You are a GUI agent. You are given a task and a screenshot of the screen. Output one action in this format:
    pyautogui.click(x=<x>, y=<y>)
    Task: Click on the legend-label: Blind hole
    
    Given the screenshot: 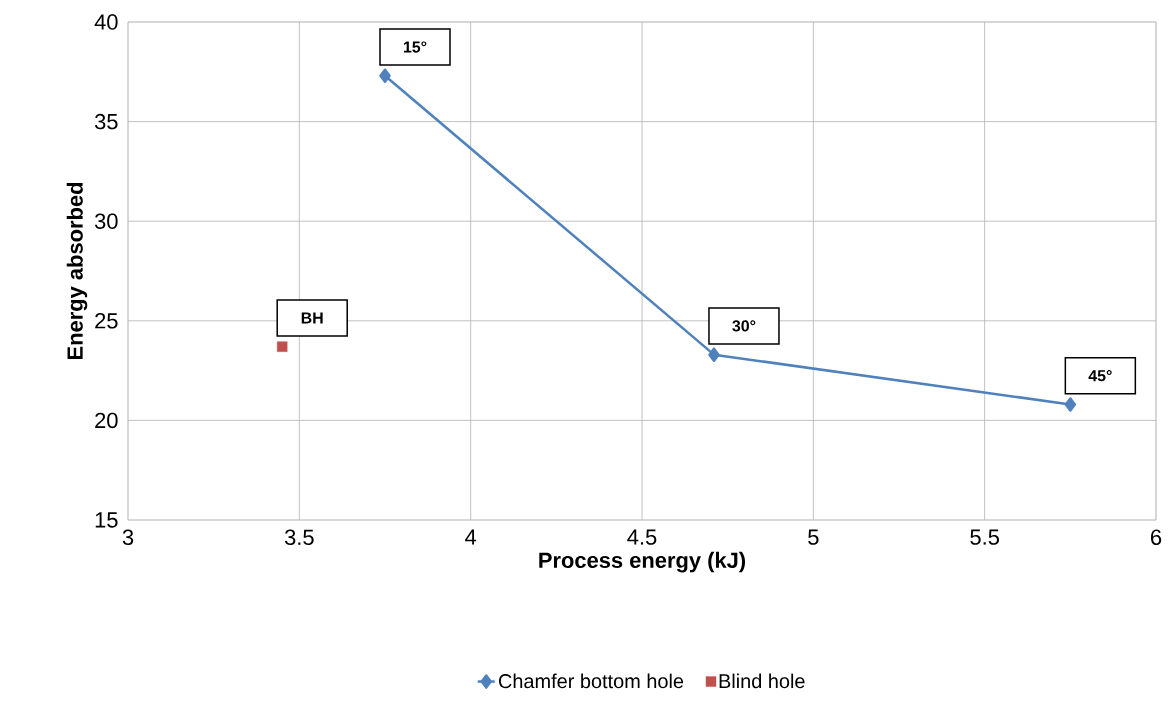 What is the action you would take?
    pyautogui.click(x=762, y=681)
    